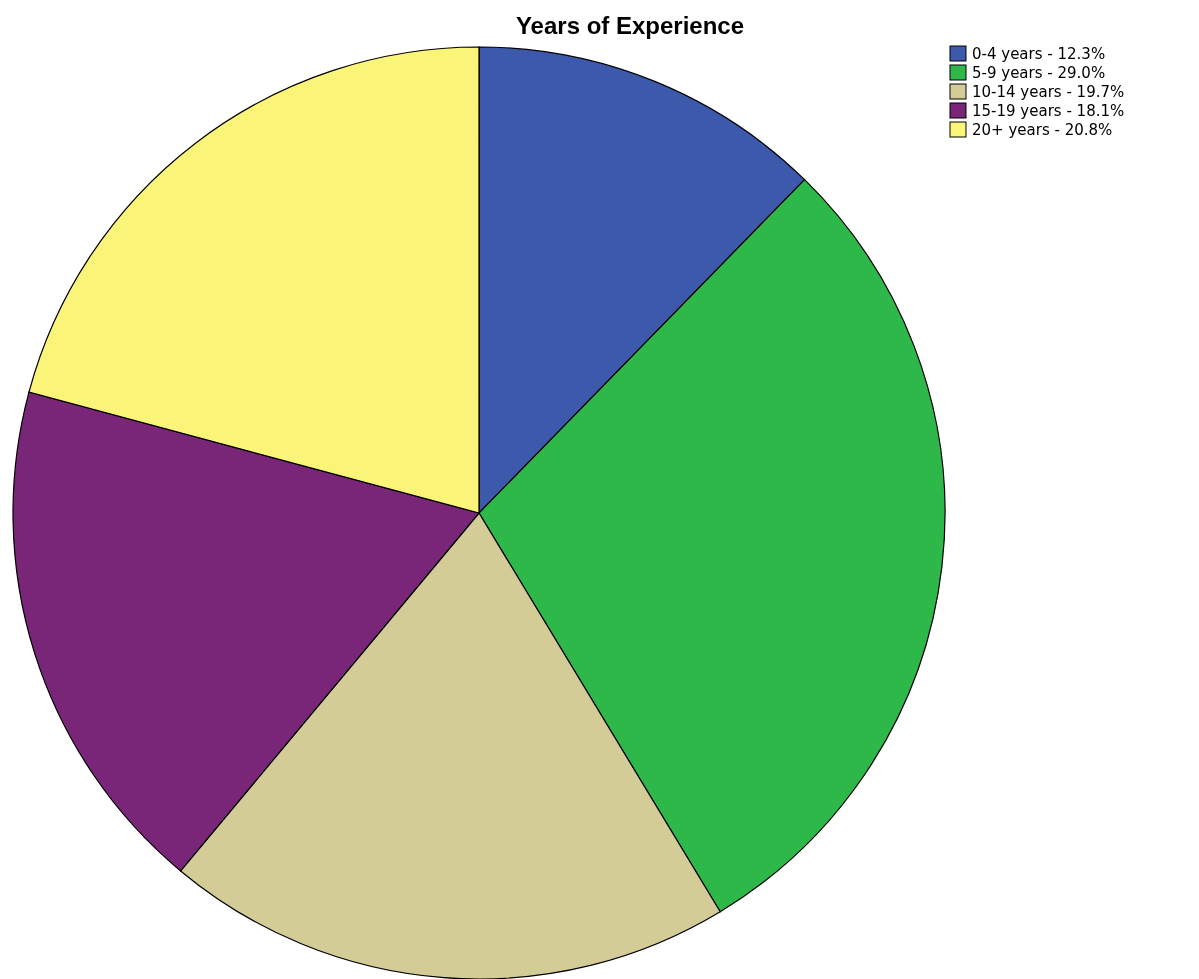 The image size is (1199, 979). What do you see at coordinates (1048, 92) in the screenshot?
I see `legend-label: 10-14 years - 19.7%` at bounding box center [1048, 92].